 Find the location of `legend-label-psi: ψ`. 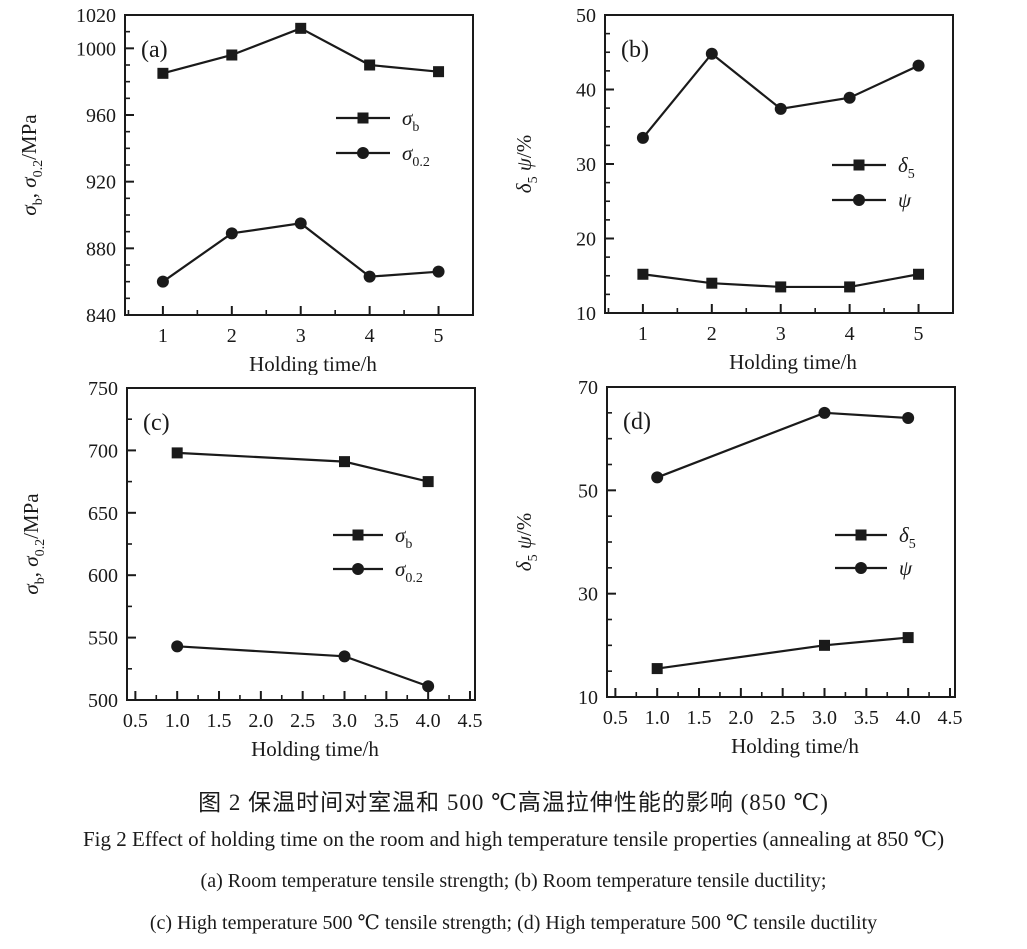

legend-label-psi: ψ is located at coordinates (906, 568).